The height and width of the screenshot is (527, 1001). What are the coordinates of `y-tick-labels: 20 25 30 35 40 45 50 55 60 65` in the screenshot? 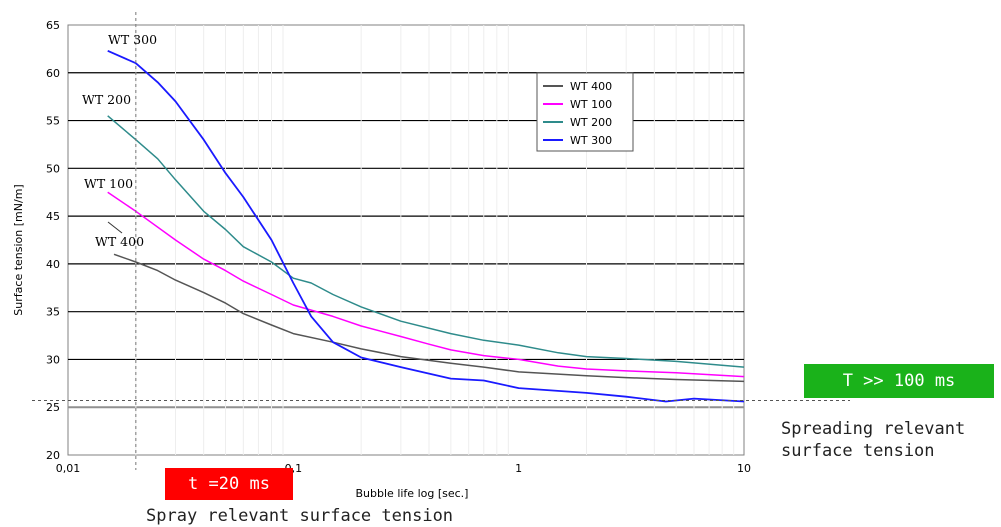 It's located at (53, 240).